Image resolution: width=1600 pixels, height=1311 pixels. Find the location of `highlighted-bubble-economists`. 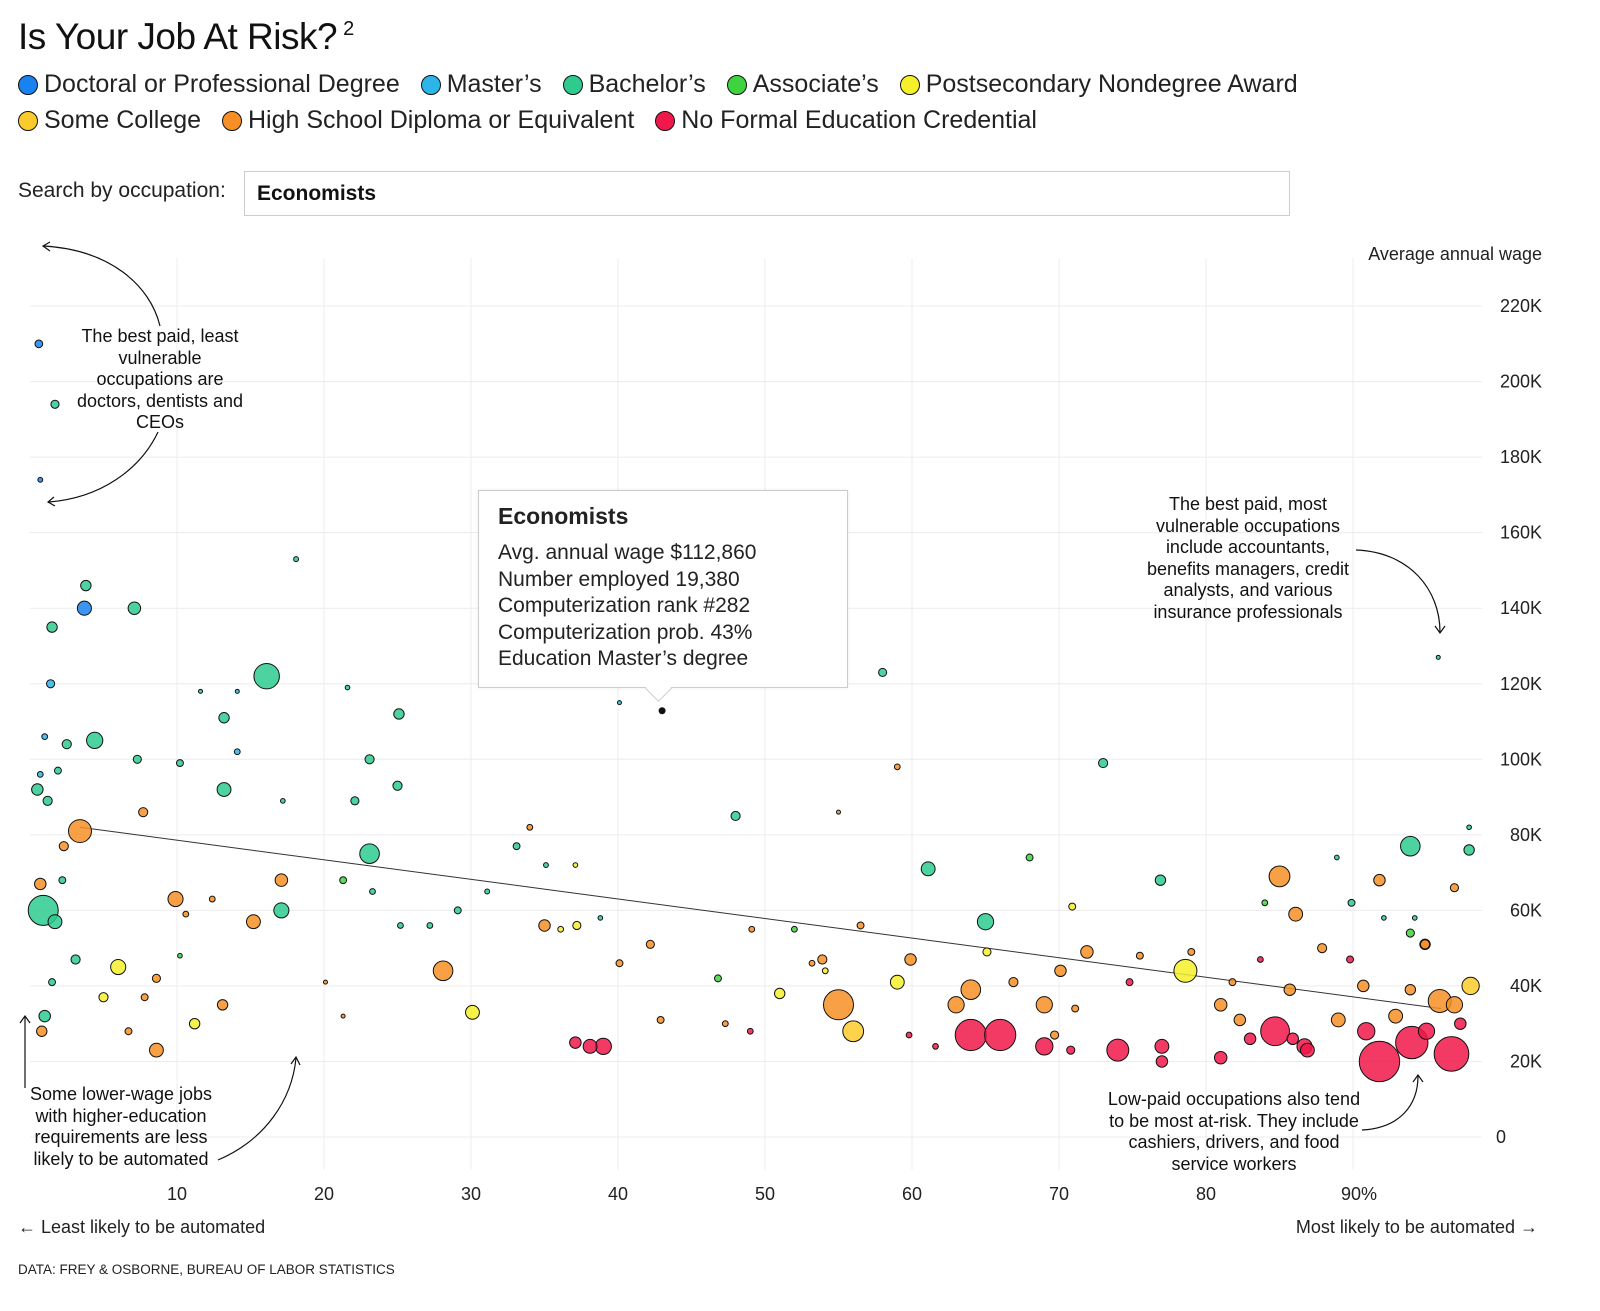

highlighted-bubble-economists is located at coordinates (662, 711).